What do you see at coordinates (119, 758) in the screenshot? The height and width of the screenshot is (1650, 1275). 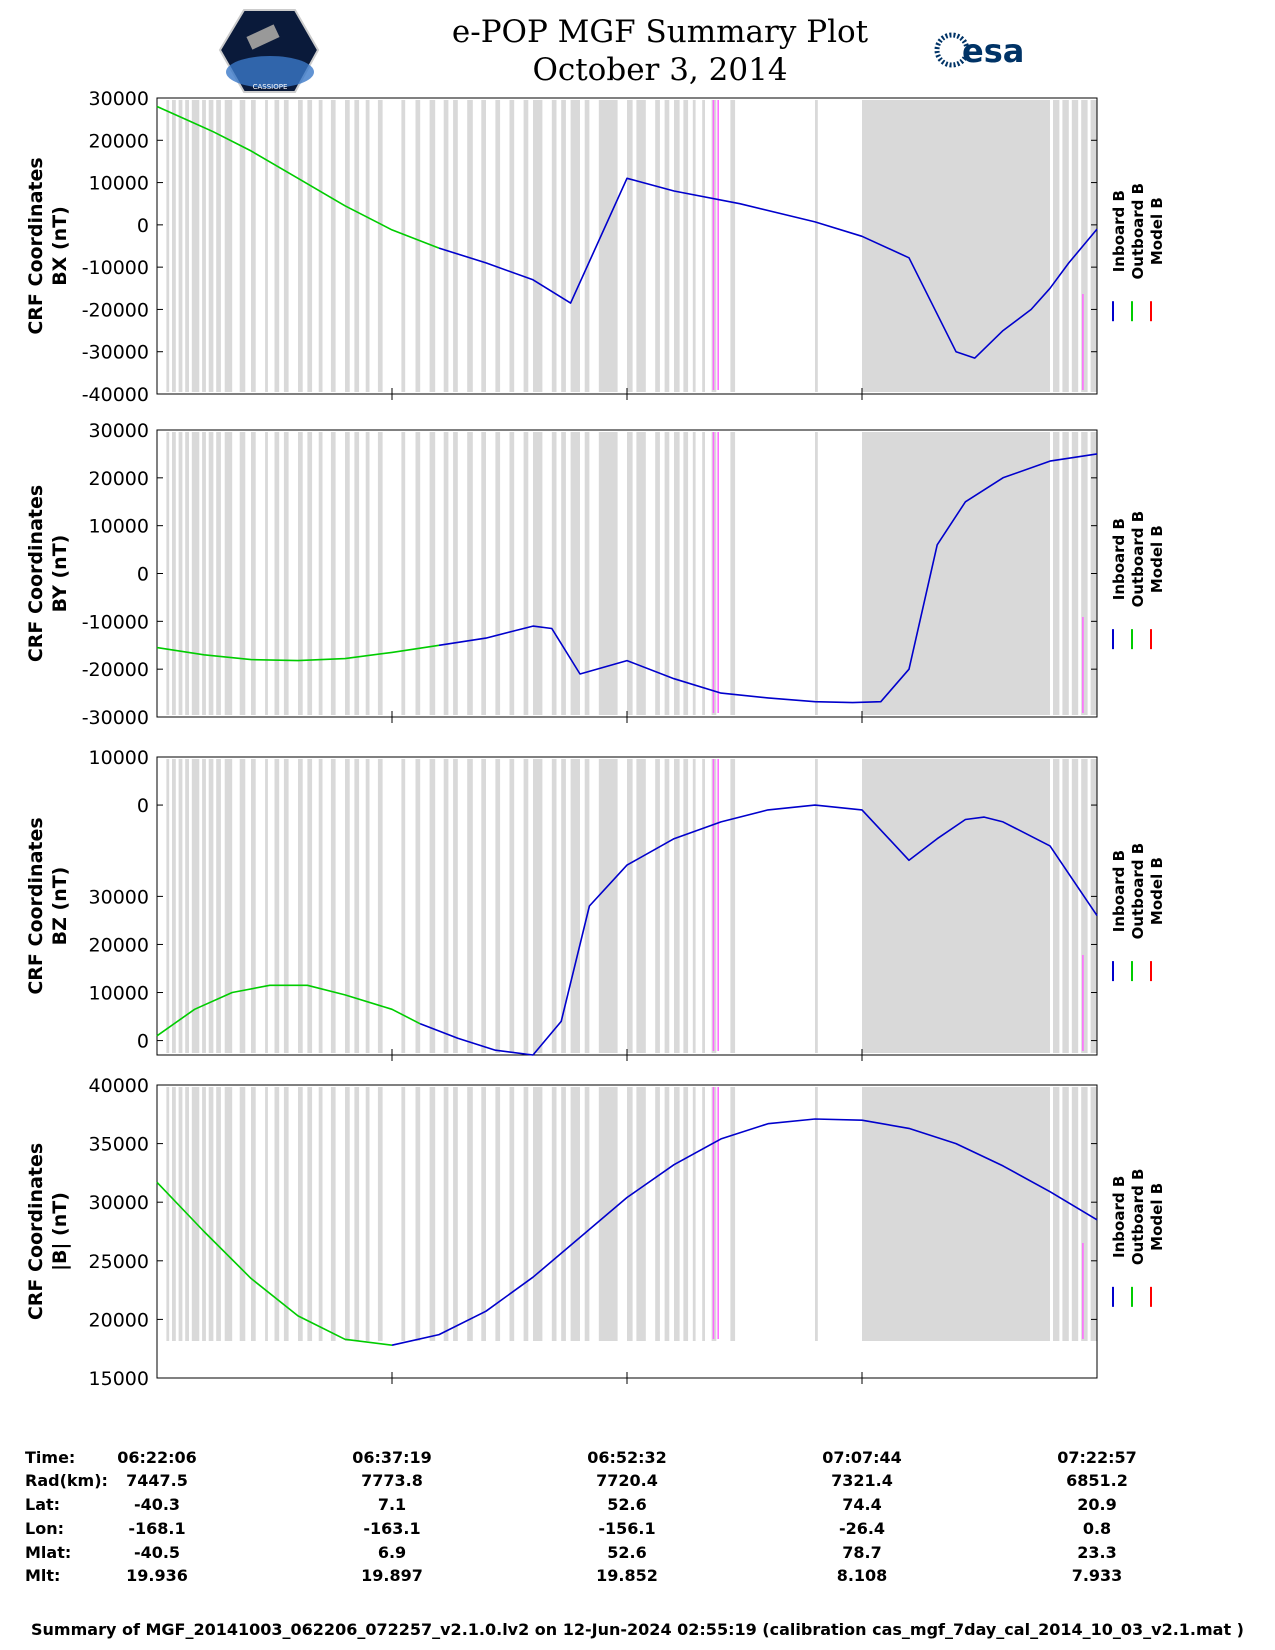 I see `y-tick-label: 10000` at bounding box center [119, 758].